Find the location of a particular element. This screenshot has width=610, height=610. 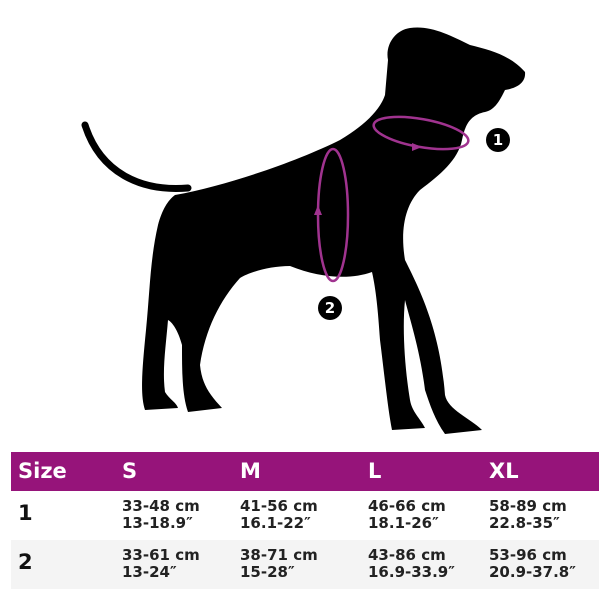

cell-in: 18.1-26″ is located at coordinates (403, 523).